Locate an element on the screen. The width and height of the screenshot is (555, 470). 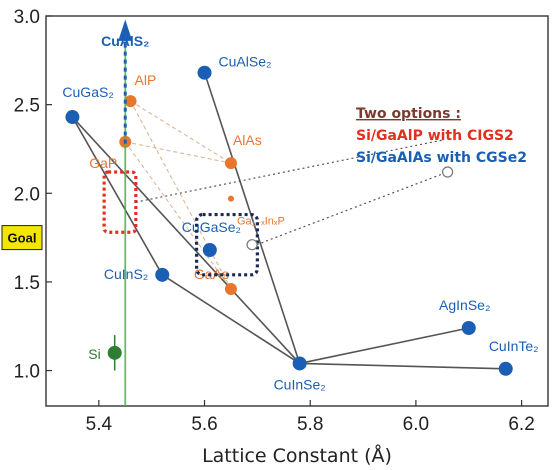
point-cualse2 is located at coordinates (204, 72).